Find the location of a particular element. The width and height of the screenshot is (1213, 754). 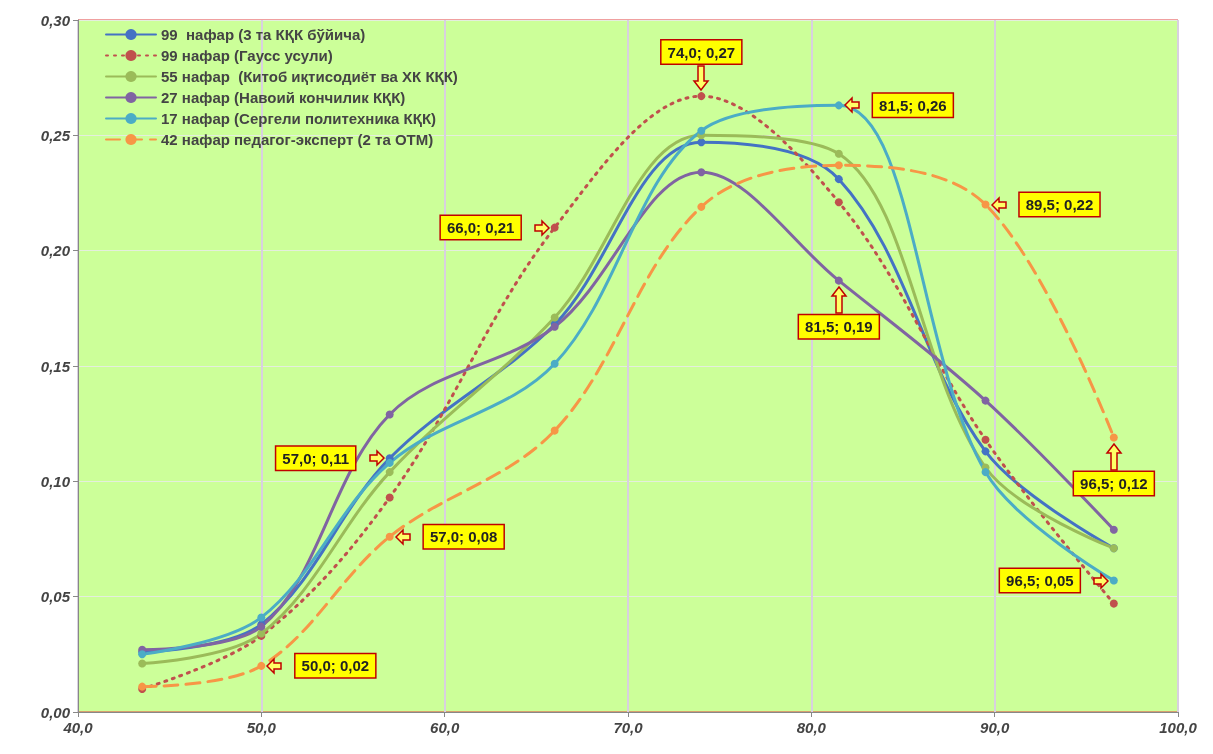

legend-label: 99 нафар (Гаусс усули) is located at coordinates (247, 55).